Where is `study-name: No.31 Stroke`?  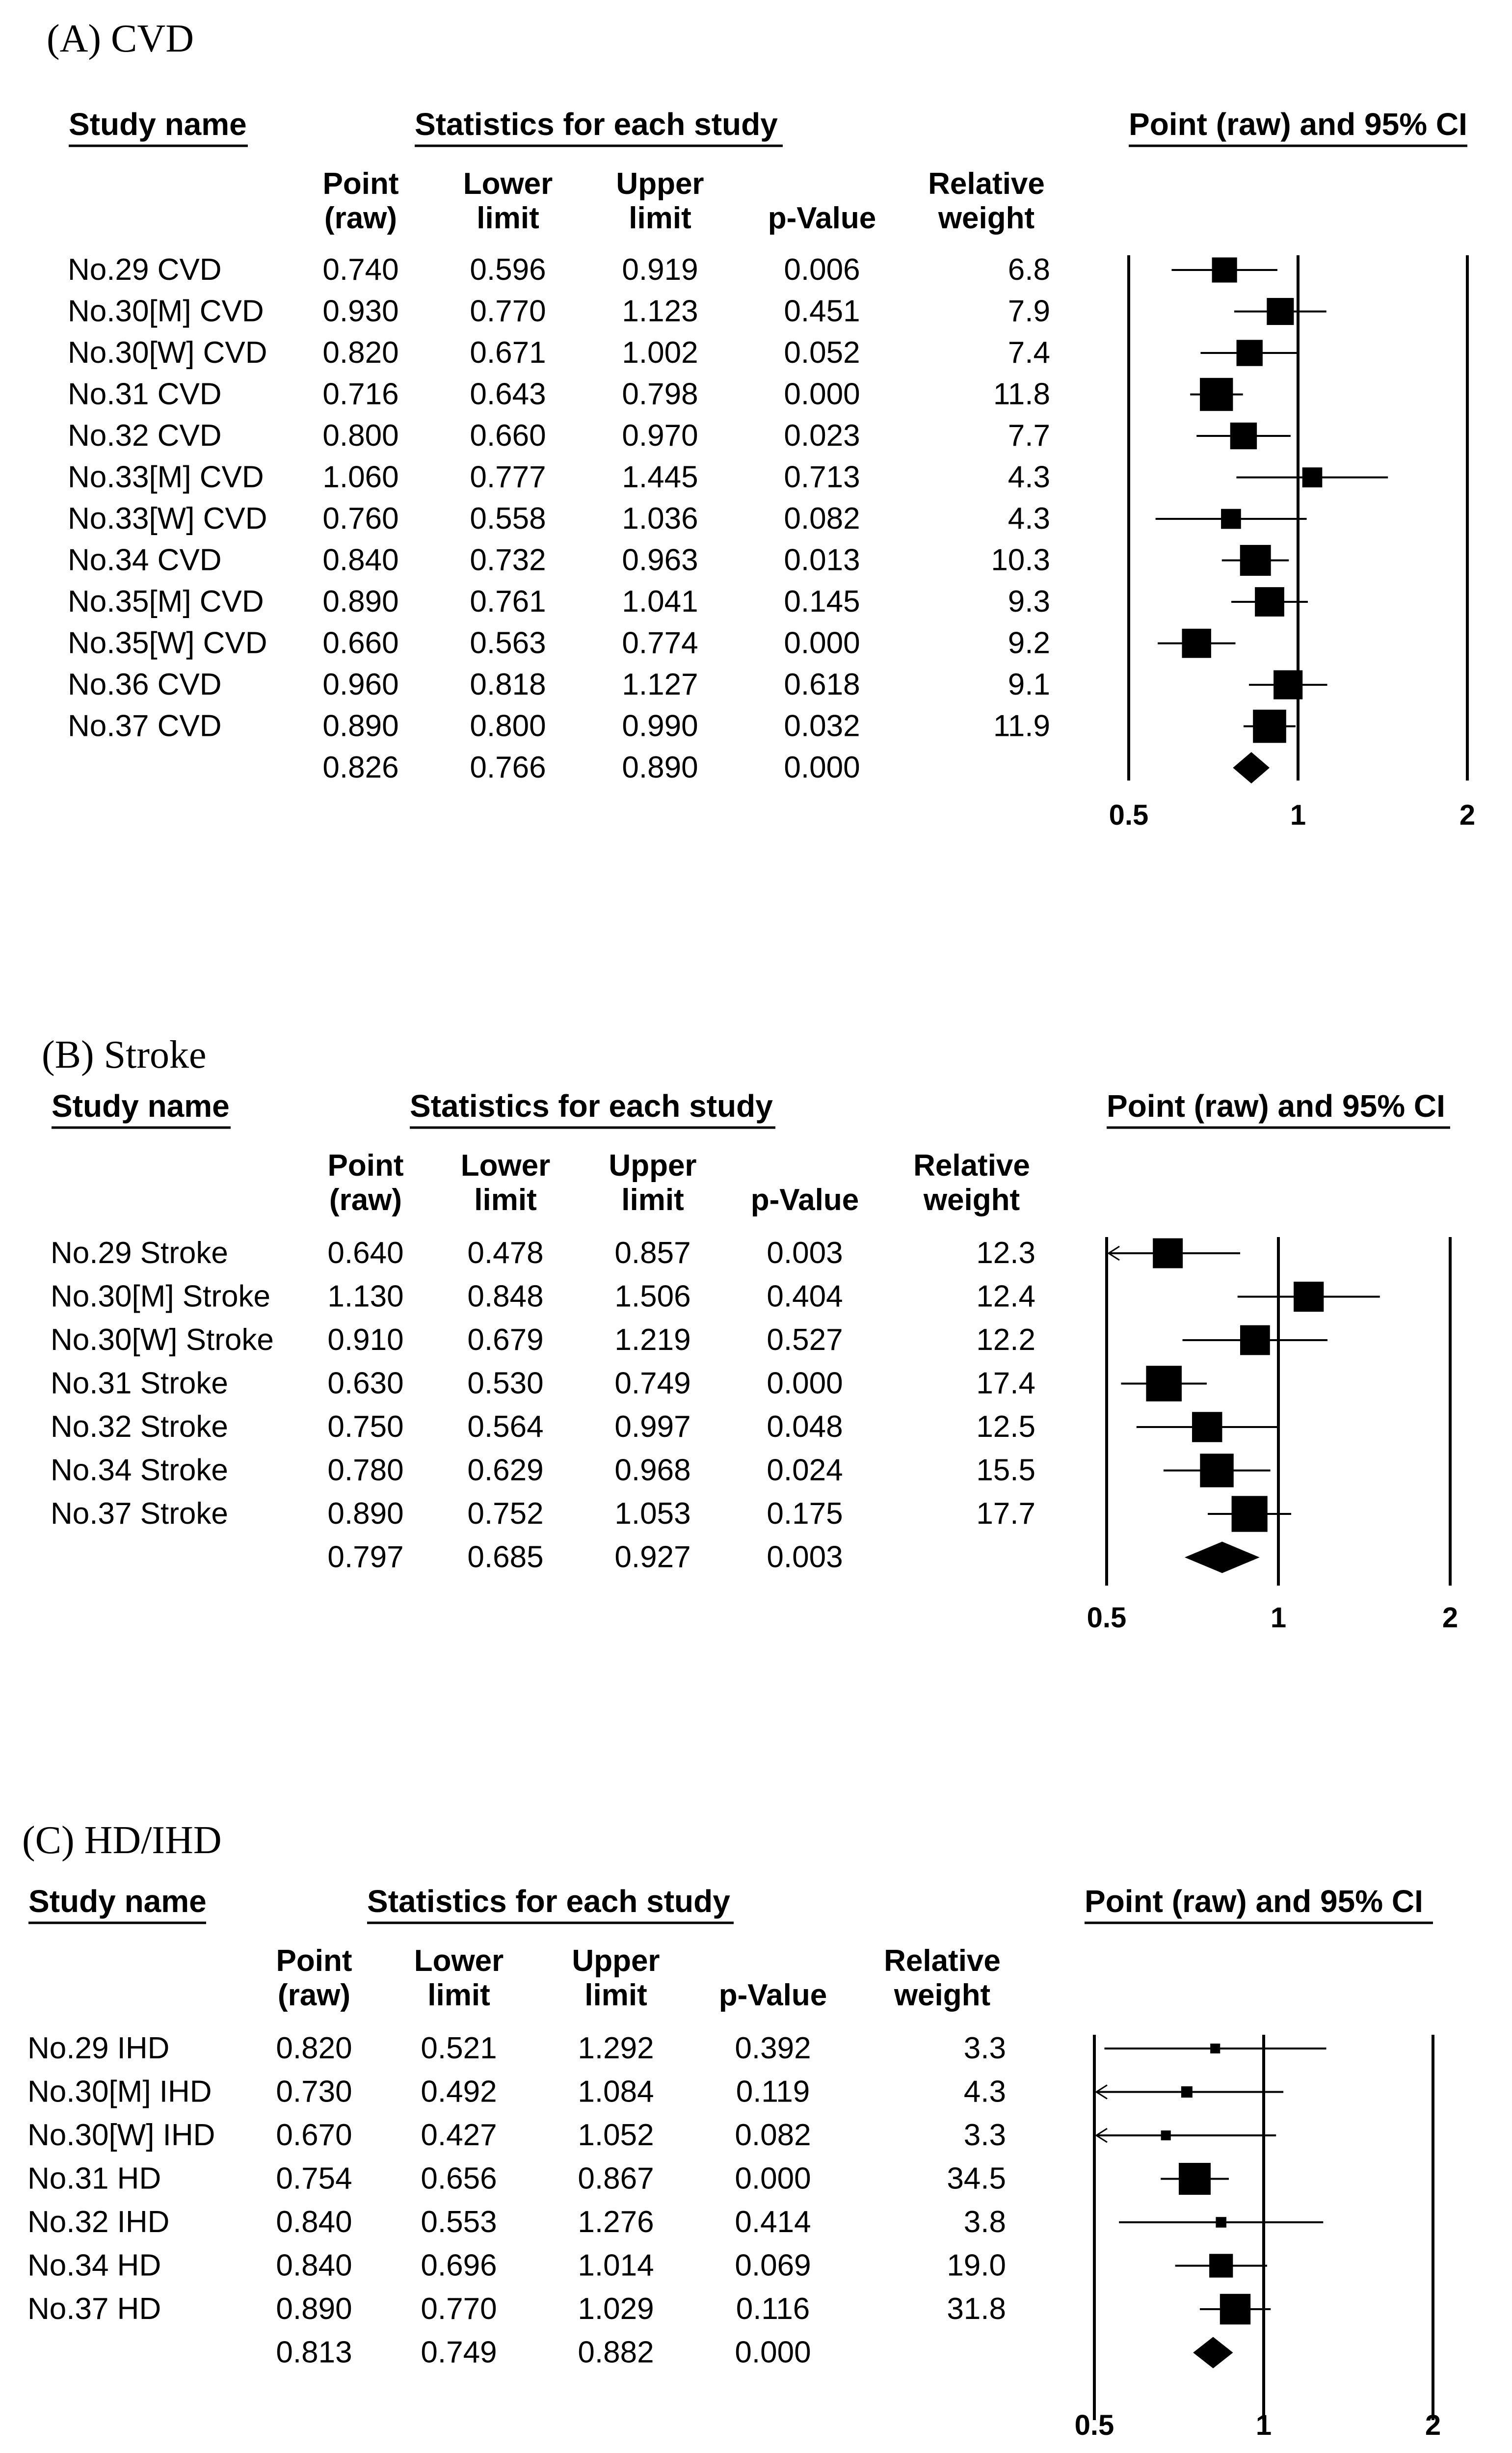
study-name: No.31 Stroke is located at coordinates (139, 1384).